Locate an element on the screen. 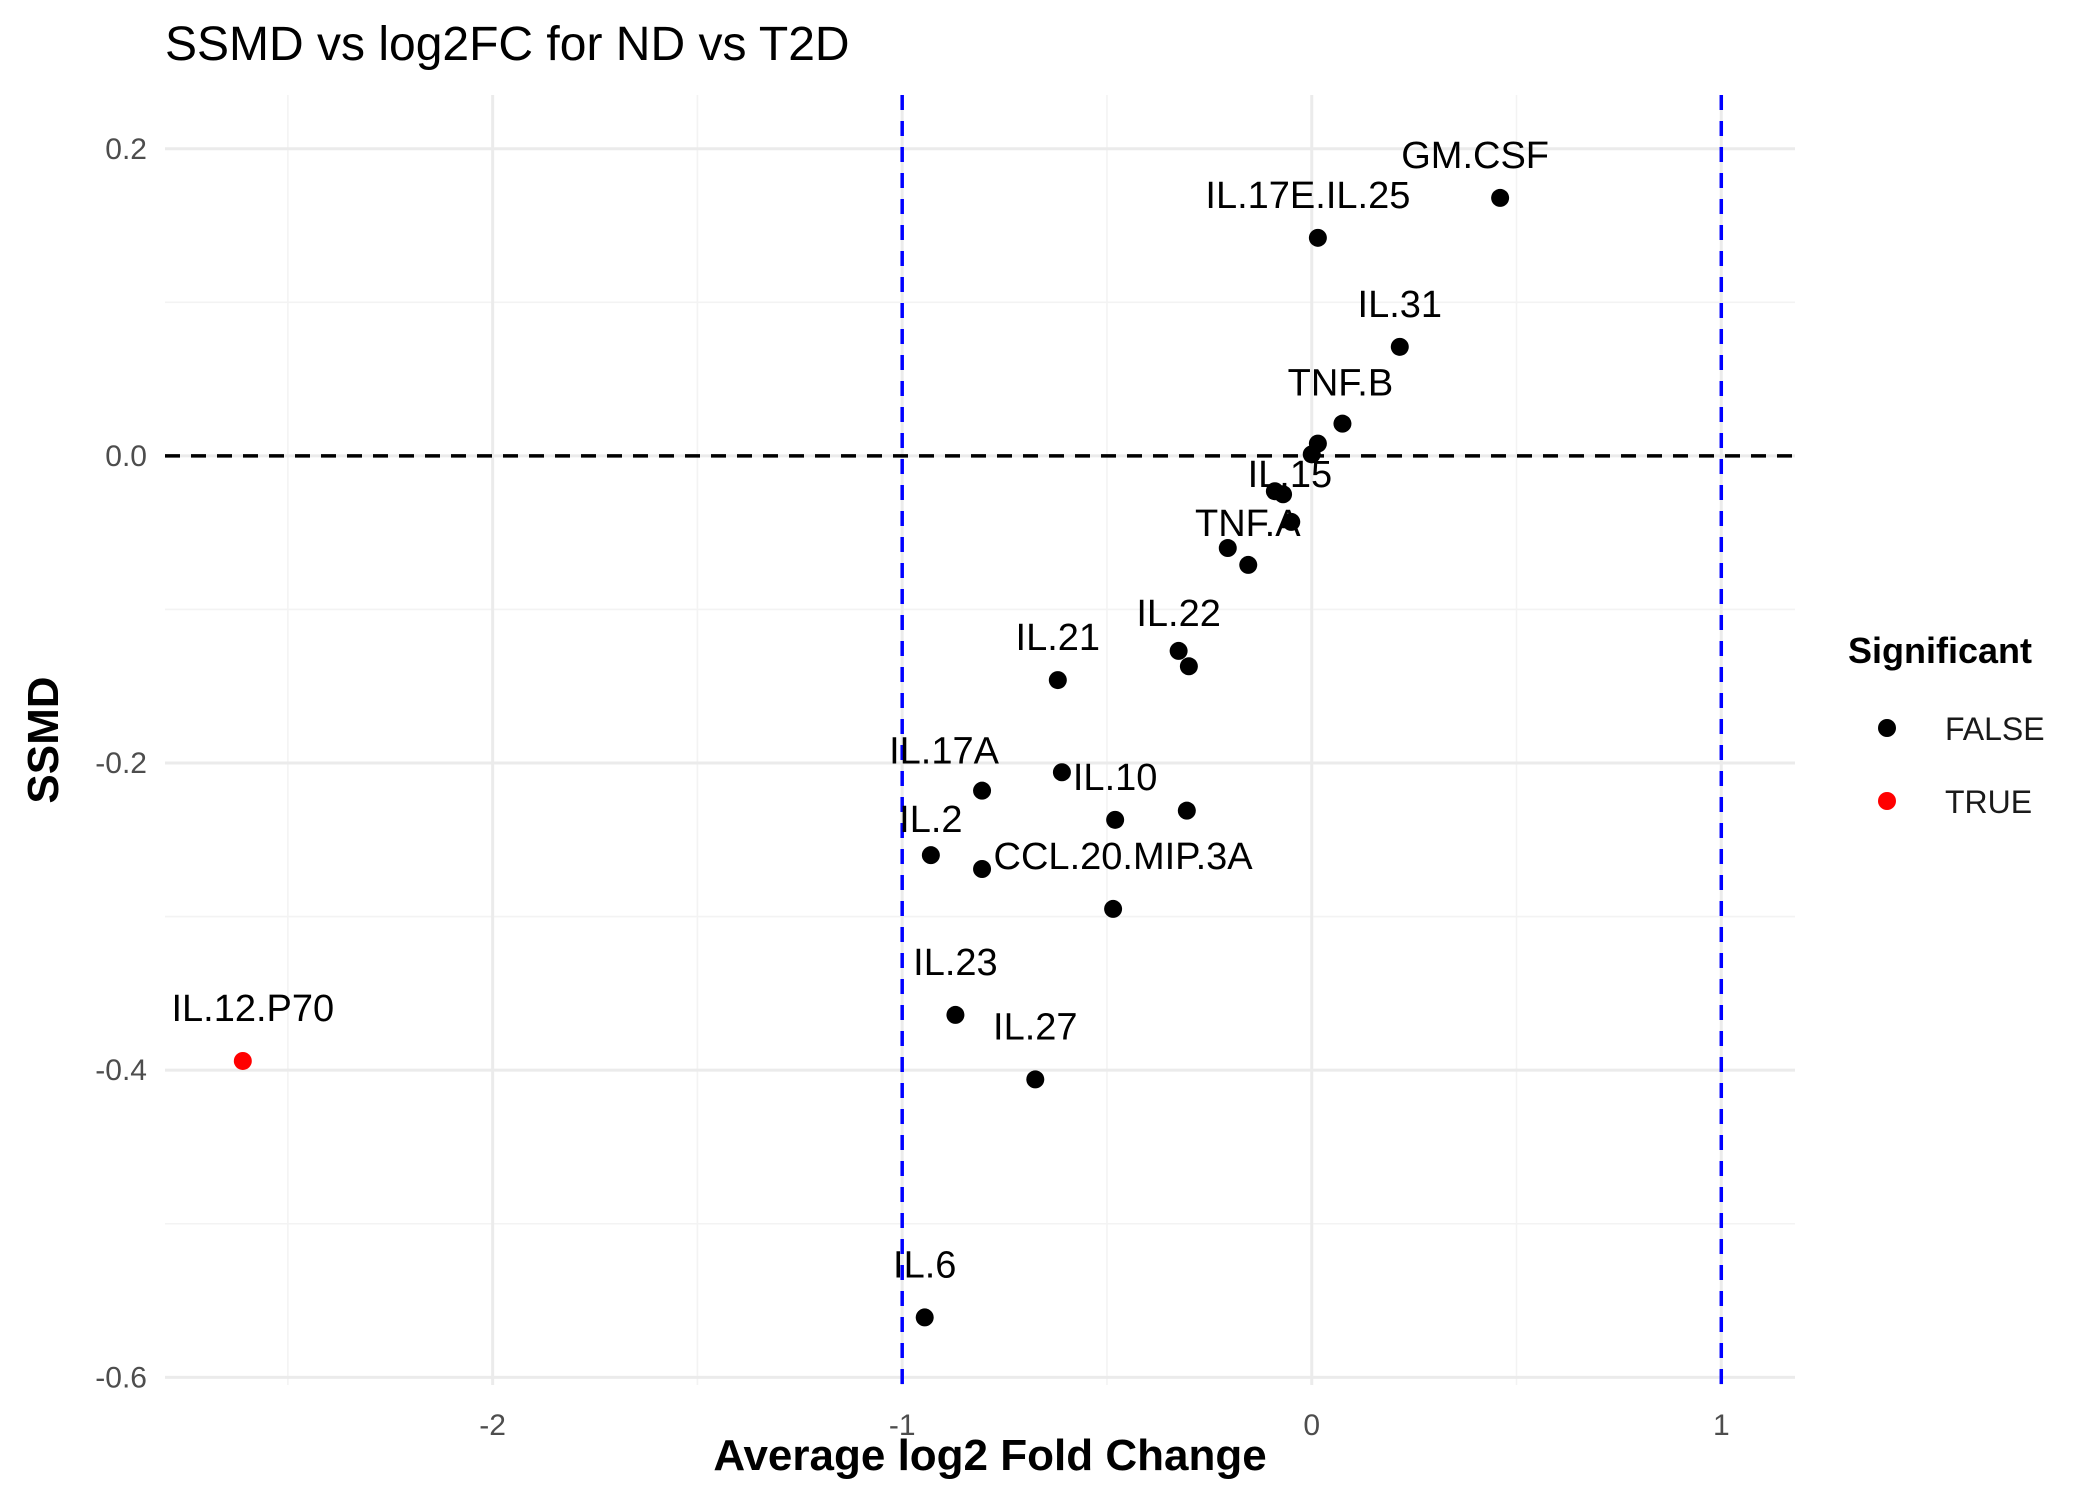 This screenshot has height=1499, width=2100. point-label: IL.6 is located at coordinates (924, 1265).